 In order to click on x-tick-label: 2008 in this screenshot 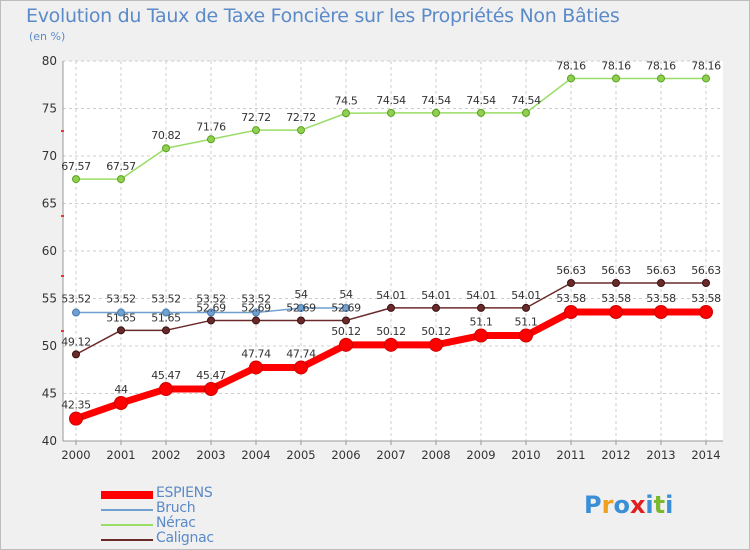, I will do `click(435, 455)`.